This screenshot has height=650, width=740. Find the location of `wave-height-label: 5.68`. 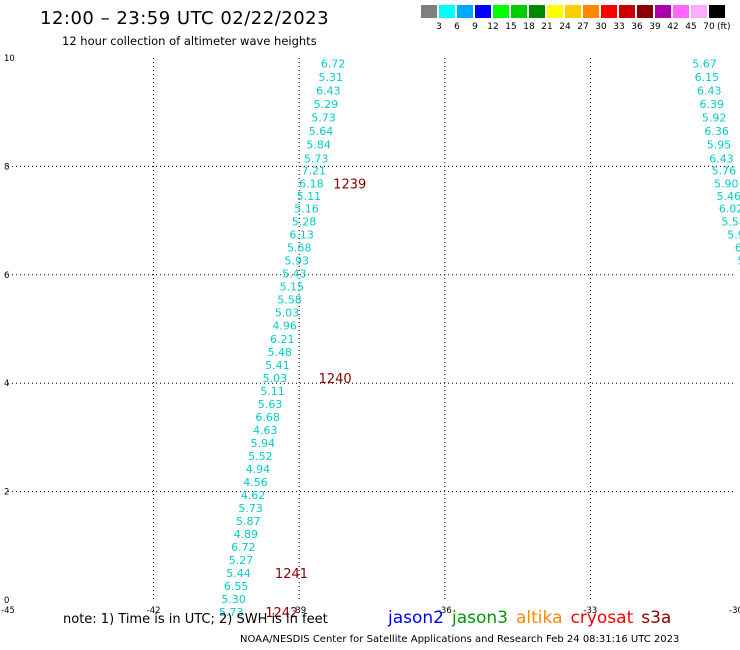

wave-height-label: 5.68 is located at coordinates (299, 248).